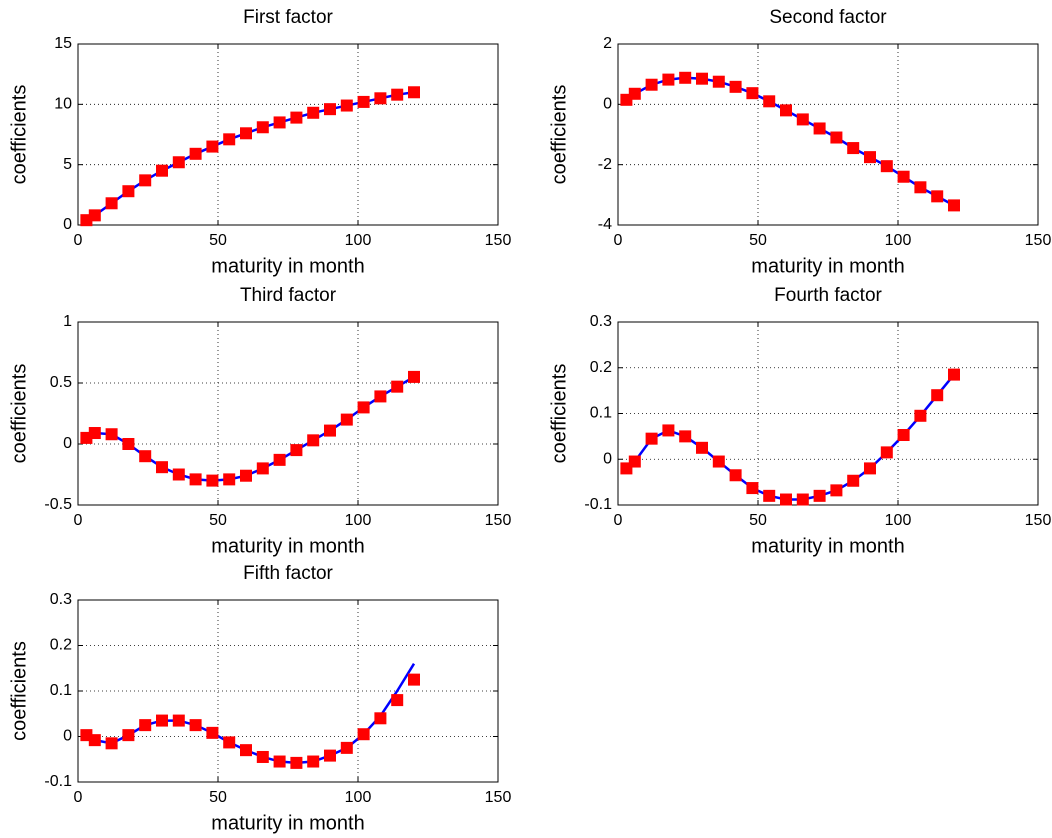  What do you see at coordinates (601, 367) in the screenshot?
I see `y-tick-label: 0.2` at bounding box center [601, 367].